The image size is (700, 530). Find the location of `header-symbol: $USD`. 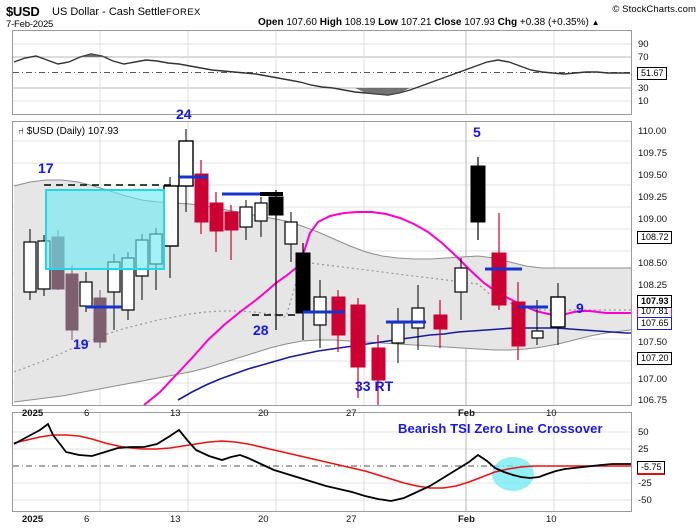

header-symbol: $USD is located at coordinates (23, 11).